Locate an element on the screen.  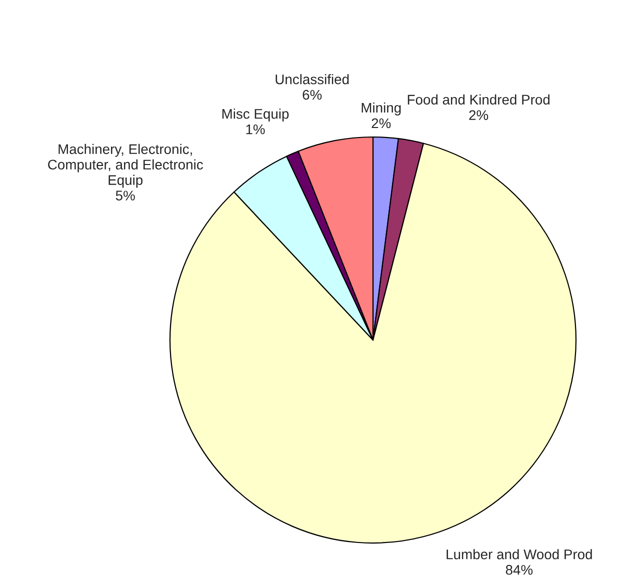
data-label: 5% is located at coordinates (125, 195).